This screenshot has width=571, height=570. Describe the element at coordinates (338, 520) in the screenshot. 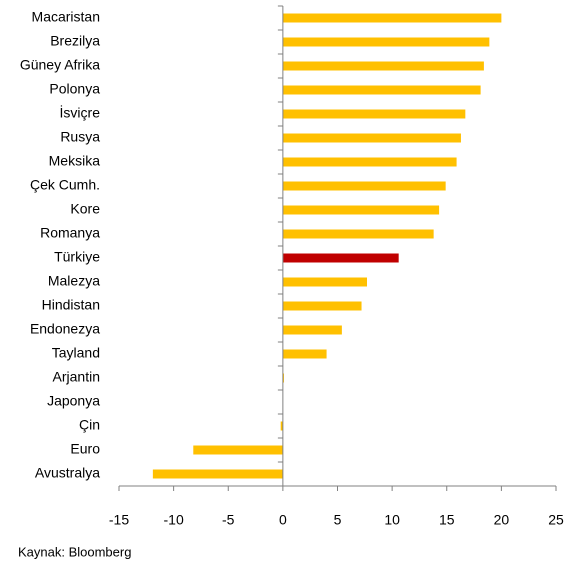

I see `x-tick-label: 5` at that location.